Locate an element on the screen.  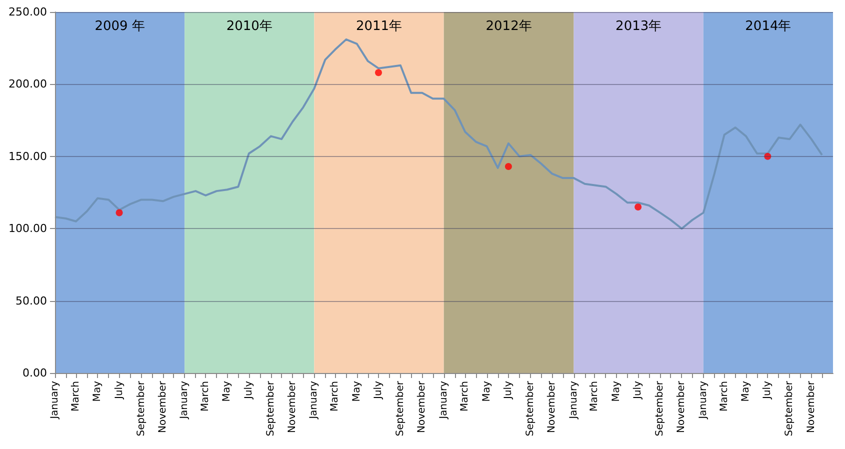
band-label: 2009 年 is located at coordinates (119, 26).